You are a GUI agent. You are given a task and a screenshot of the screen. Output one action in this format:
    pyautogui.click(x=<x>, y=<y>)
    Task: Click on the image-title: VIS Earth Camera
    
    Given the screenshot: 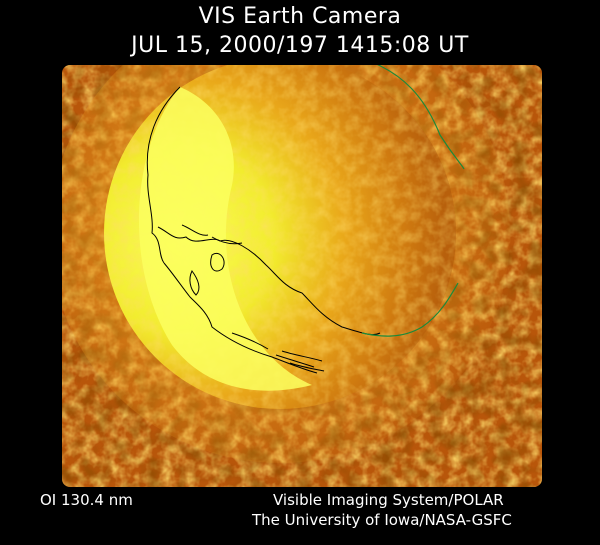 What is the action you would take?
    pyautogui.click(x=300, y=16)
    